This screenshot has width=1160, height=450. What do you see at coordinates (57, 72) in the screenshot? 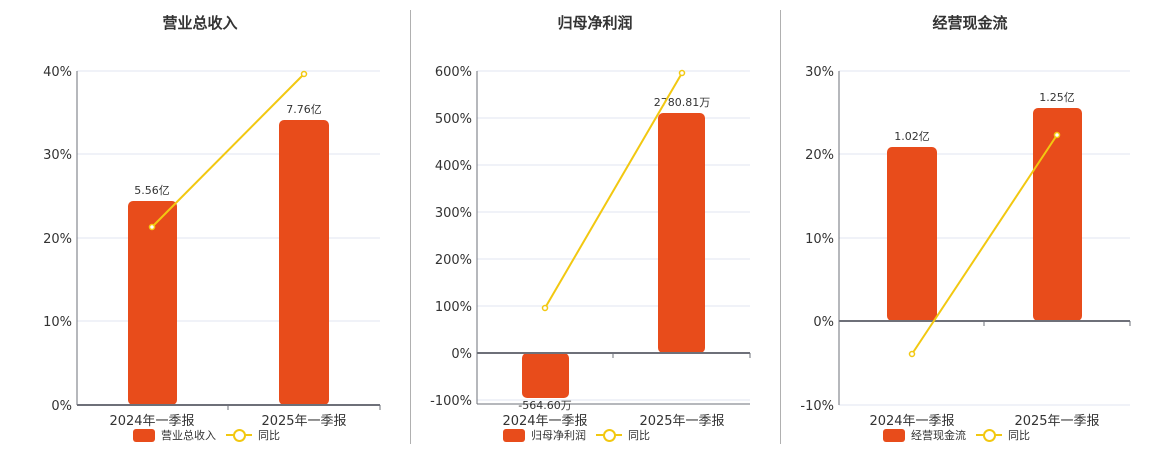
I see `svg-text: 40%` at bounding box center [57, 72].